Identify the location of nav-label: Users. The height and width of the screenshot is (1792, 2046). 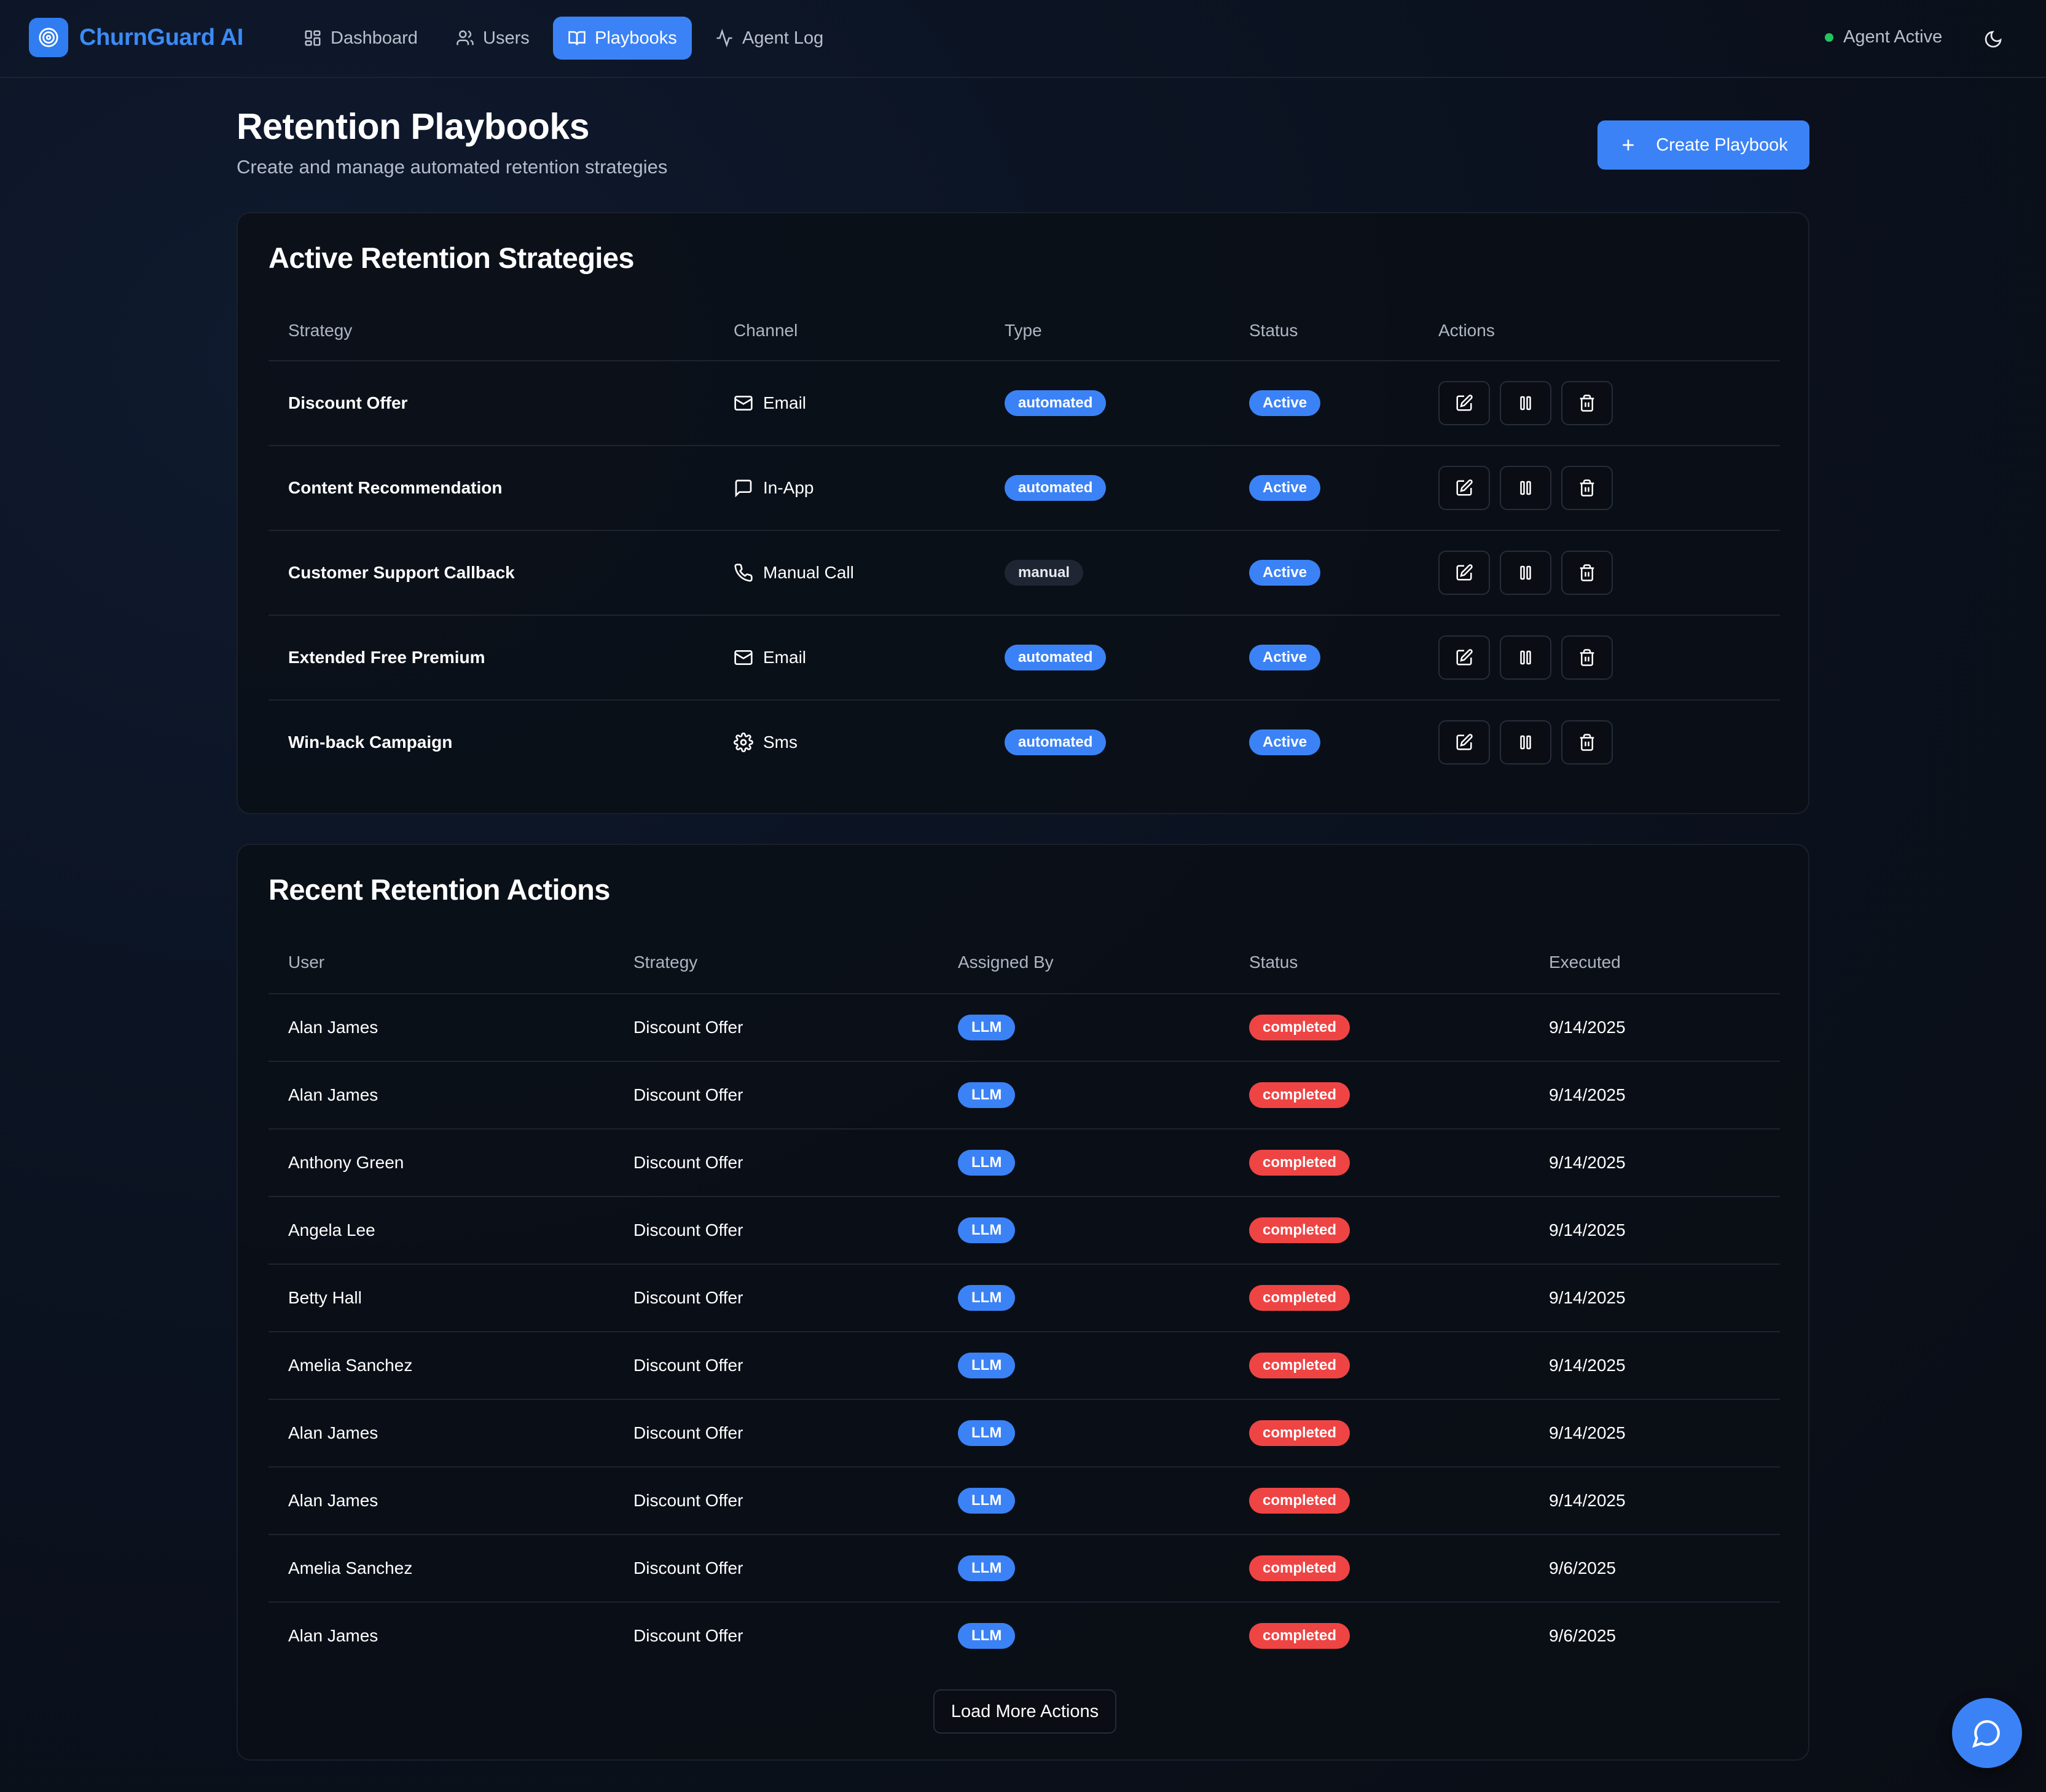
(507, 38).